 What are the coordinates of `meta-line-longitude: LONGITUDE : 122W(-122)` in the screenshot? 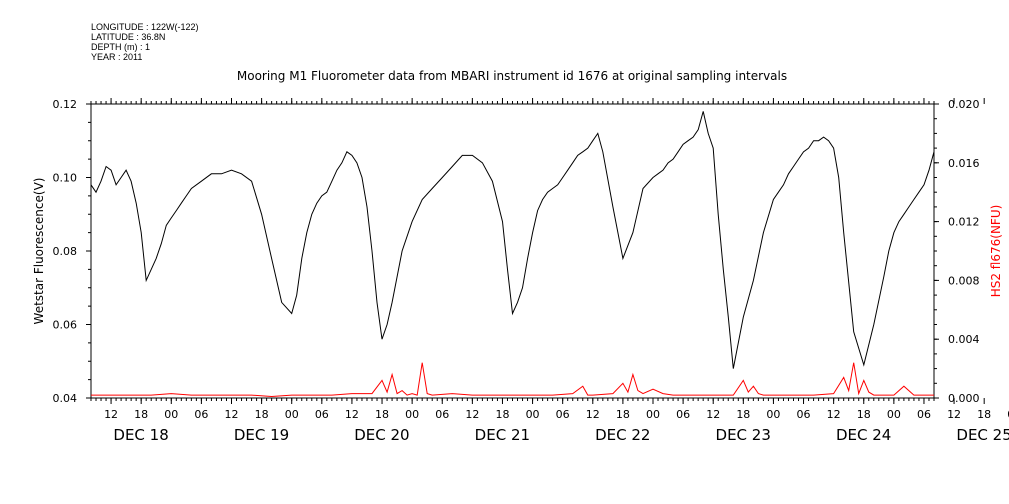 It's located at (145, 27).